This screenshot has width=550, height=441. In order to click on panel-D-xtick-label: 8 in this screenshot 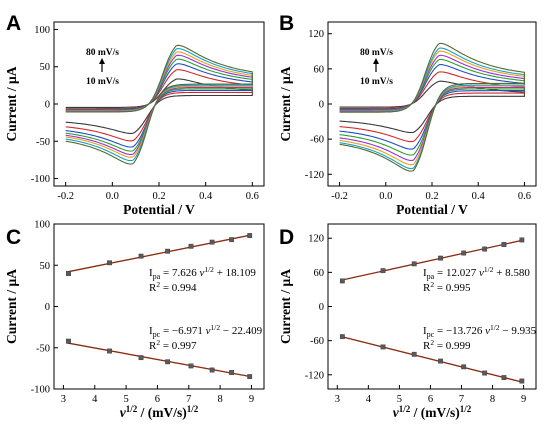, I will do `click(492, 399)`.